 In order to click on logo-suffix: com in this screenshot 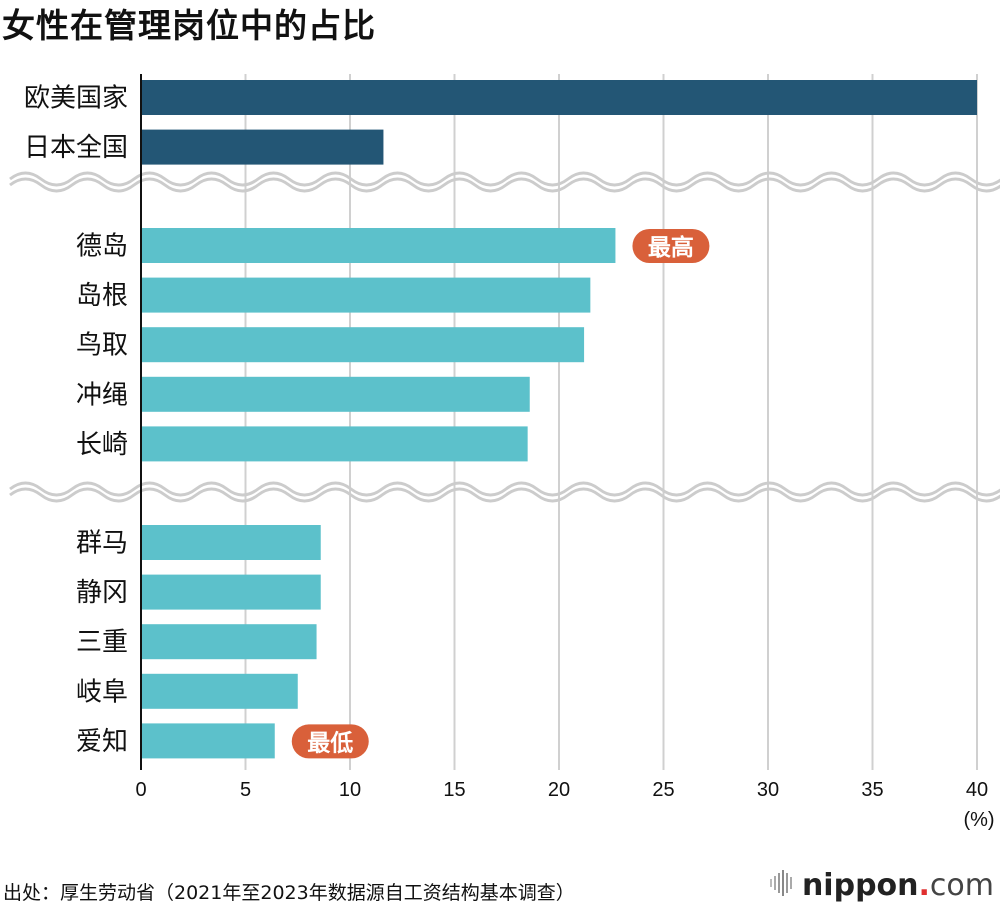, I will do `click(961, 885)`.